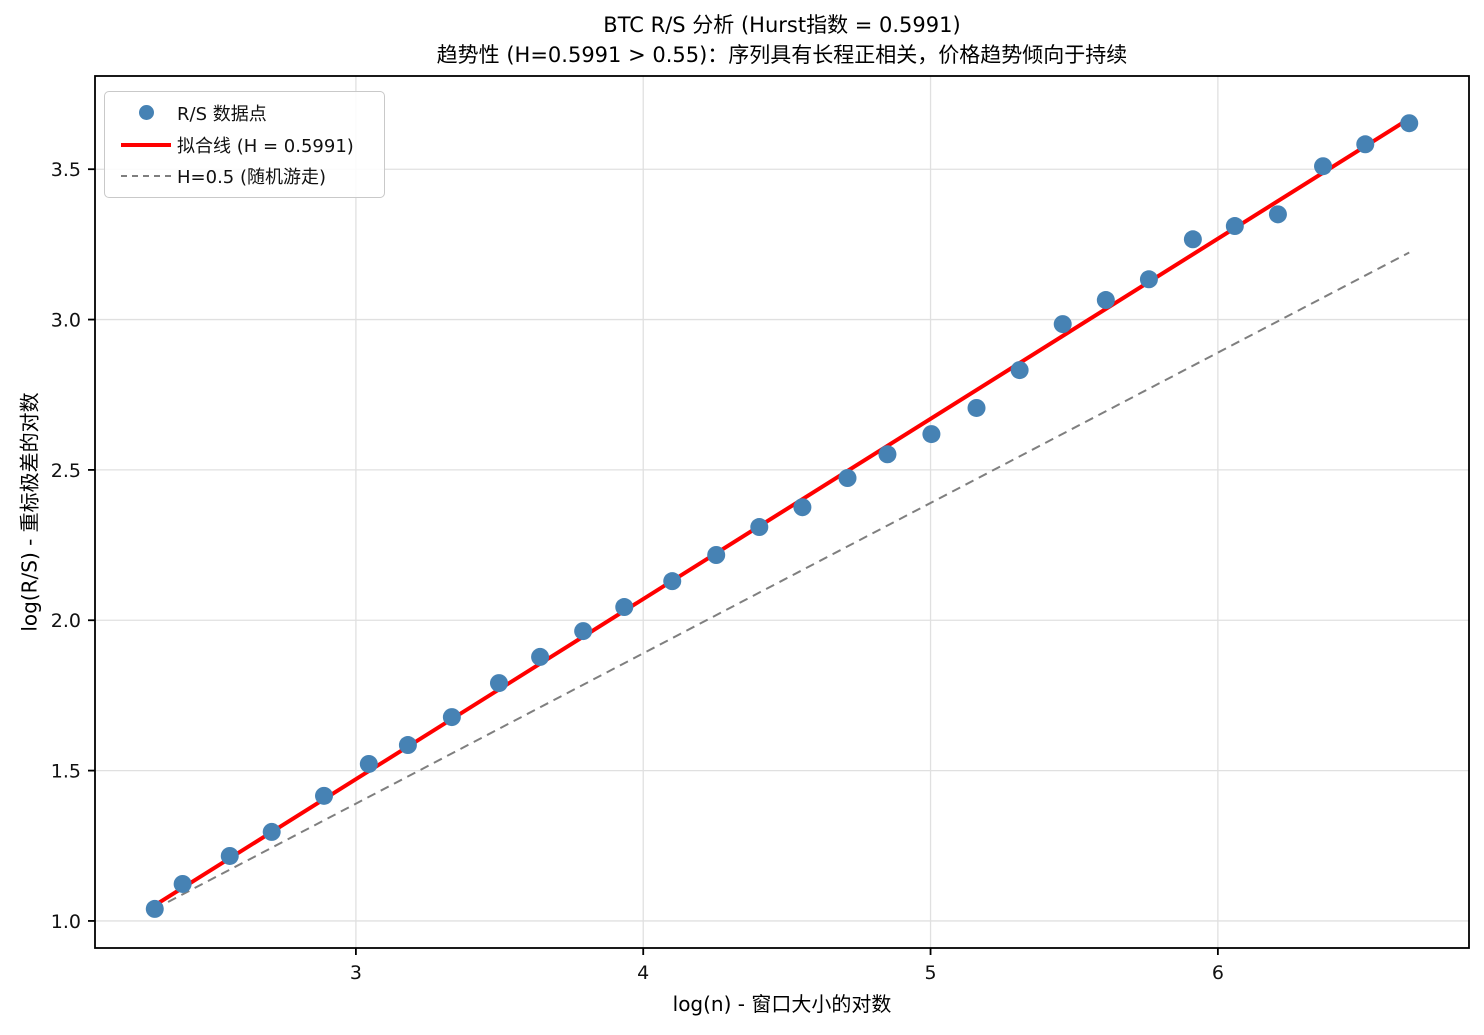 The image size is (1484, 1035). I want to click on legend-line-icon, so click(146, 144).